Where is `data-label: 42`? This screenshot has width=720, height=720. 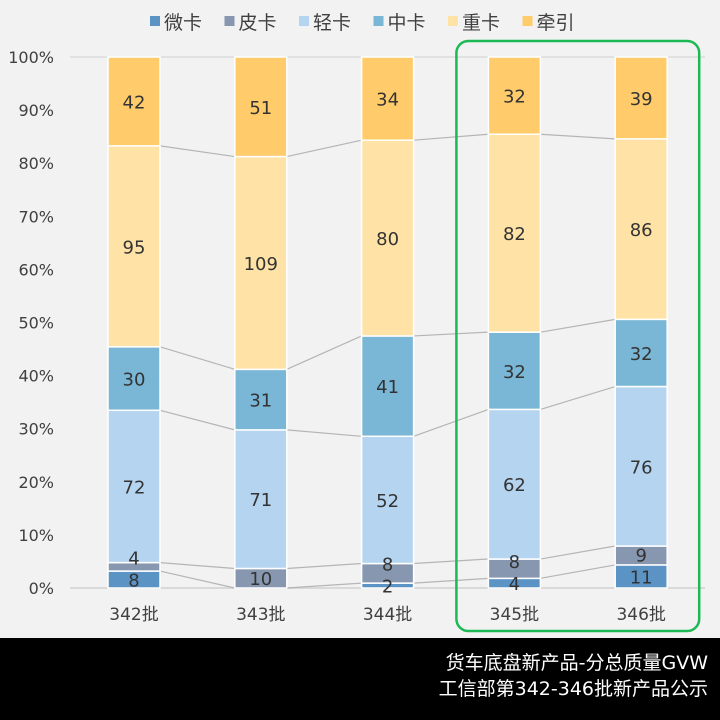 data-label: 42 is located at coordinates (134, 102).